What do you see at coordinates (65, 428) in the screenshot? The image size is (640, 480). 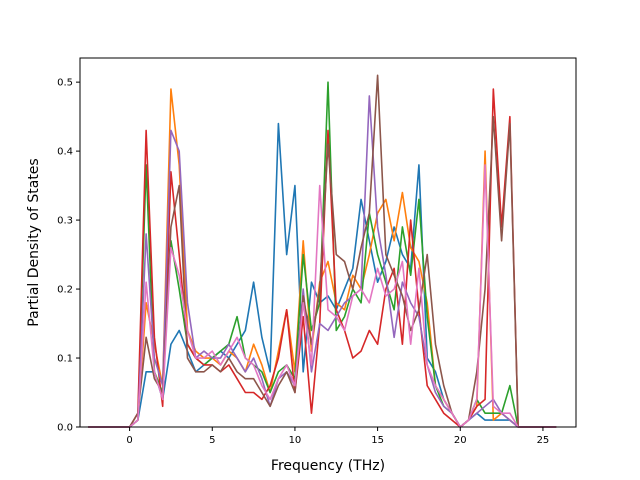 I see `y-tick-label: 0.0` at bounding box center [65, 428].